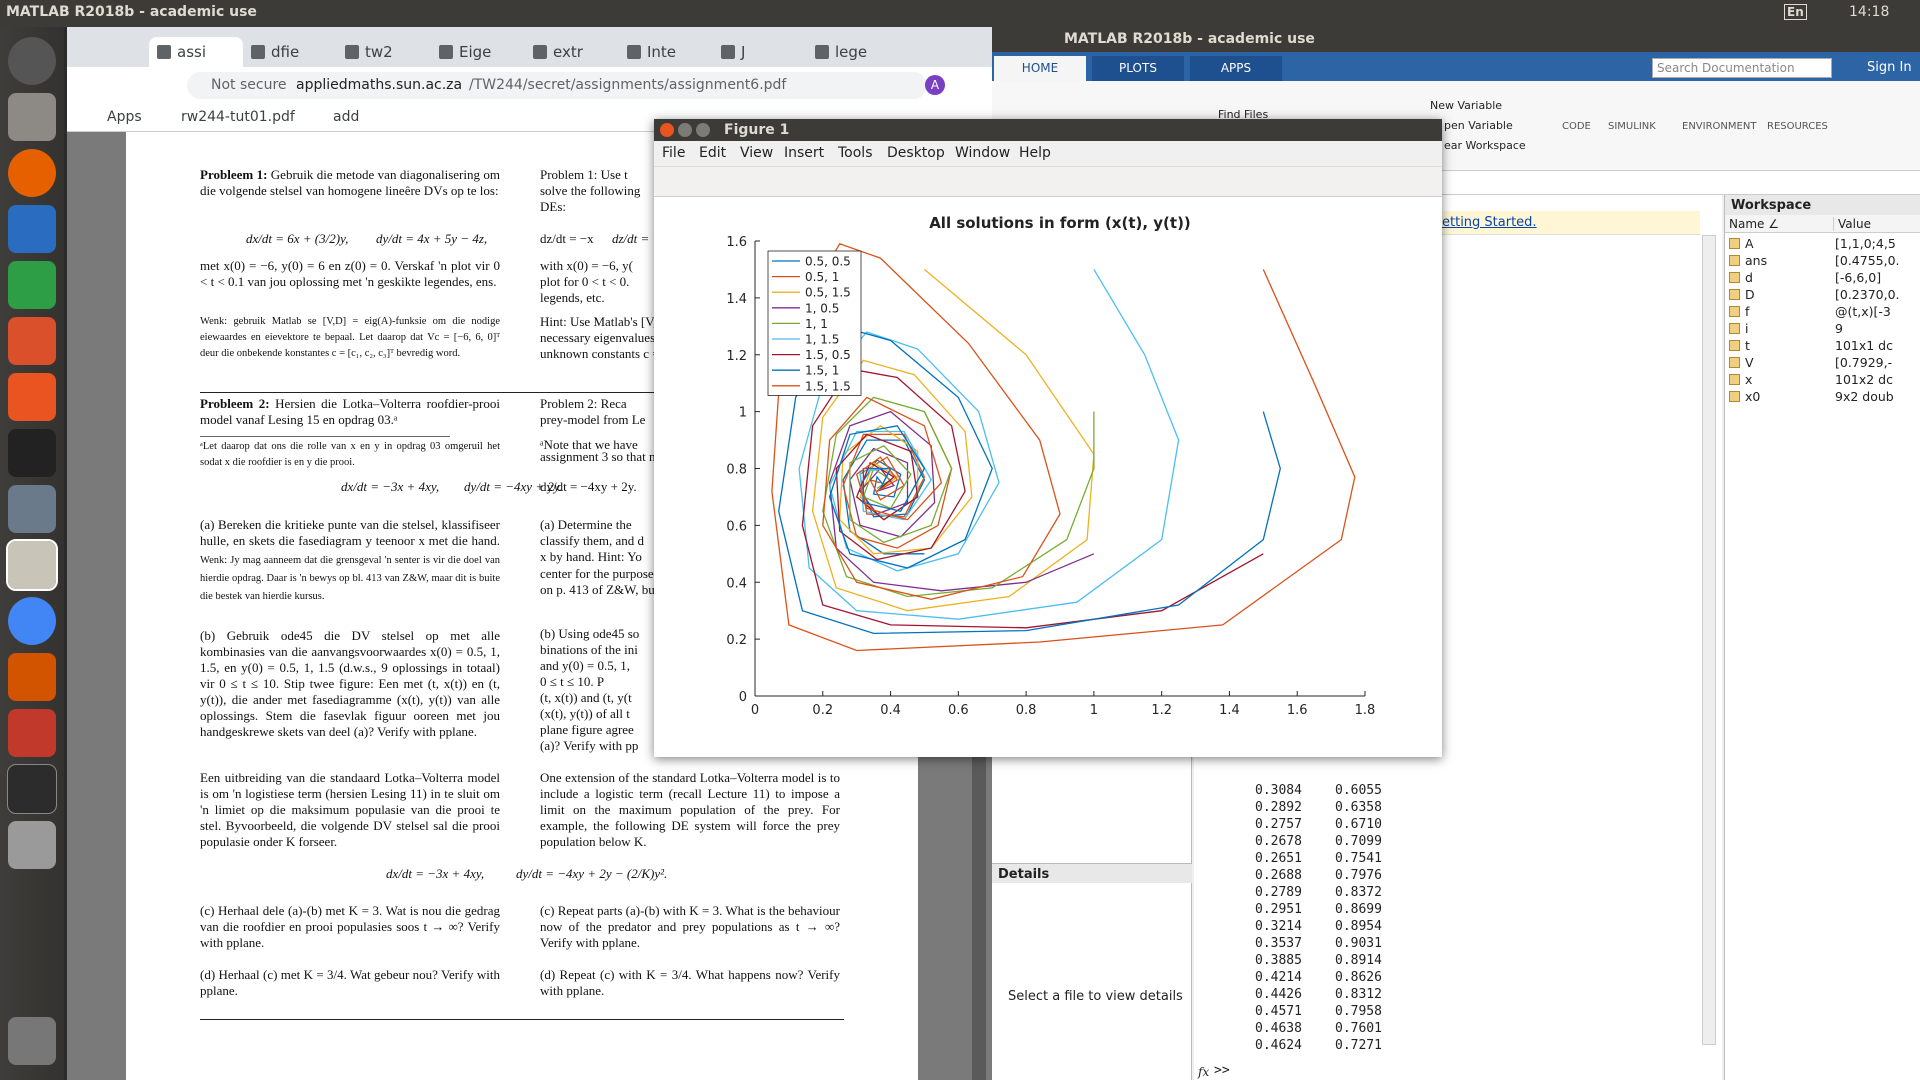  I want to click on maximize-button, so click(703, 130).